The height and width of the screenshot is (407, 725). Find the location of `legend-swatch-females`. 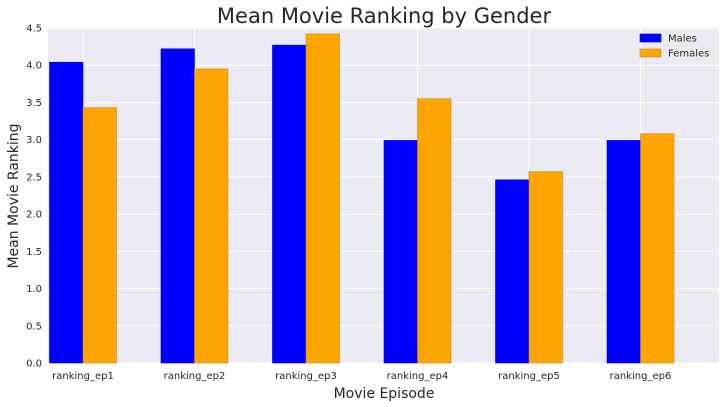

legend-swatch-females is located at coordinates (650, 53).